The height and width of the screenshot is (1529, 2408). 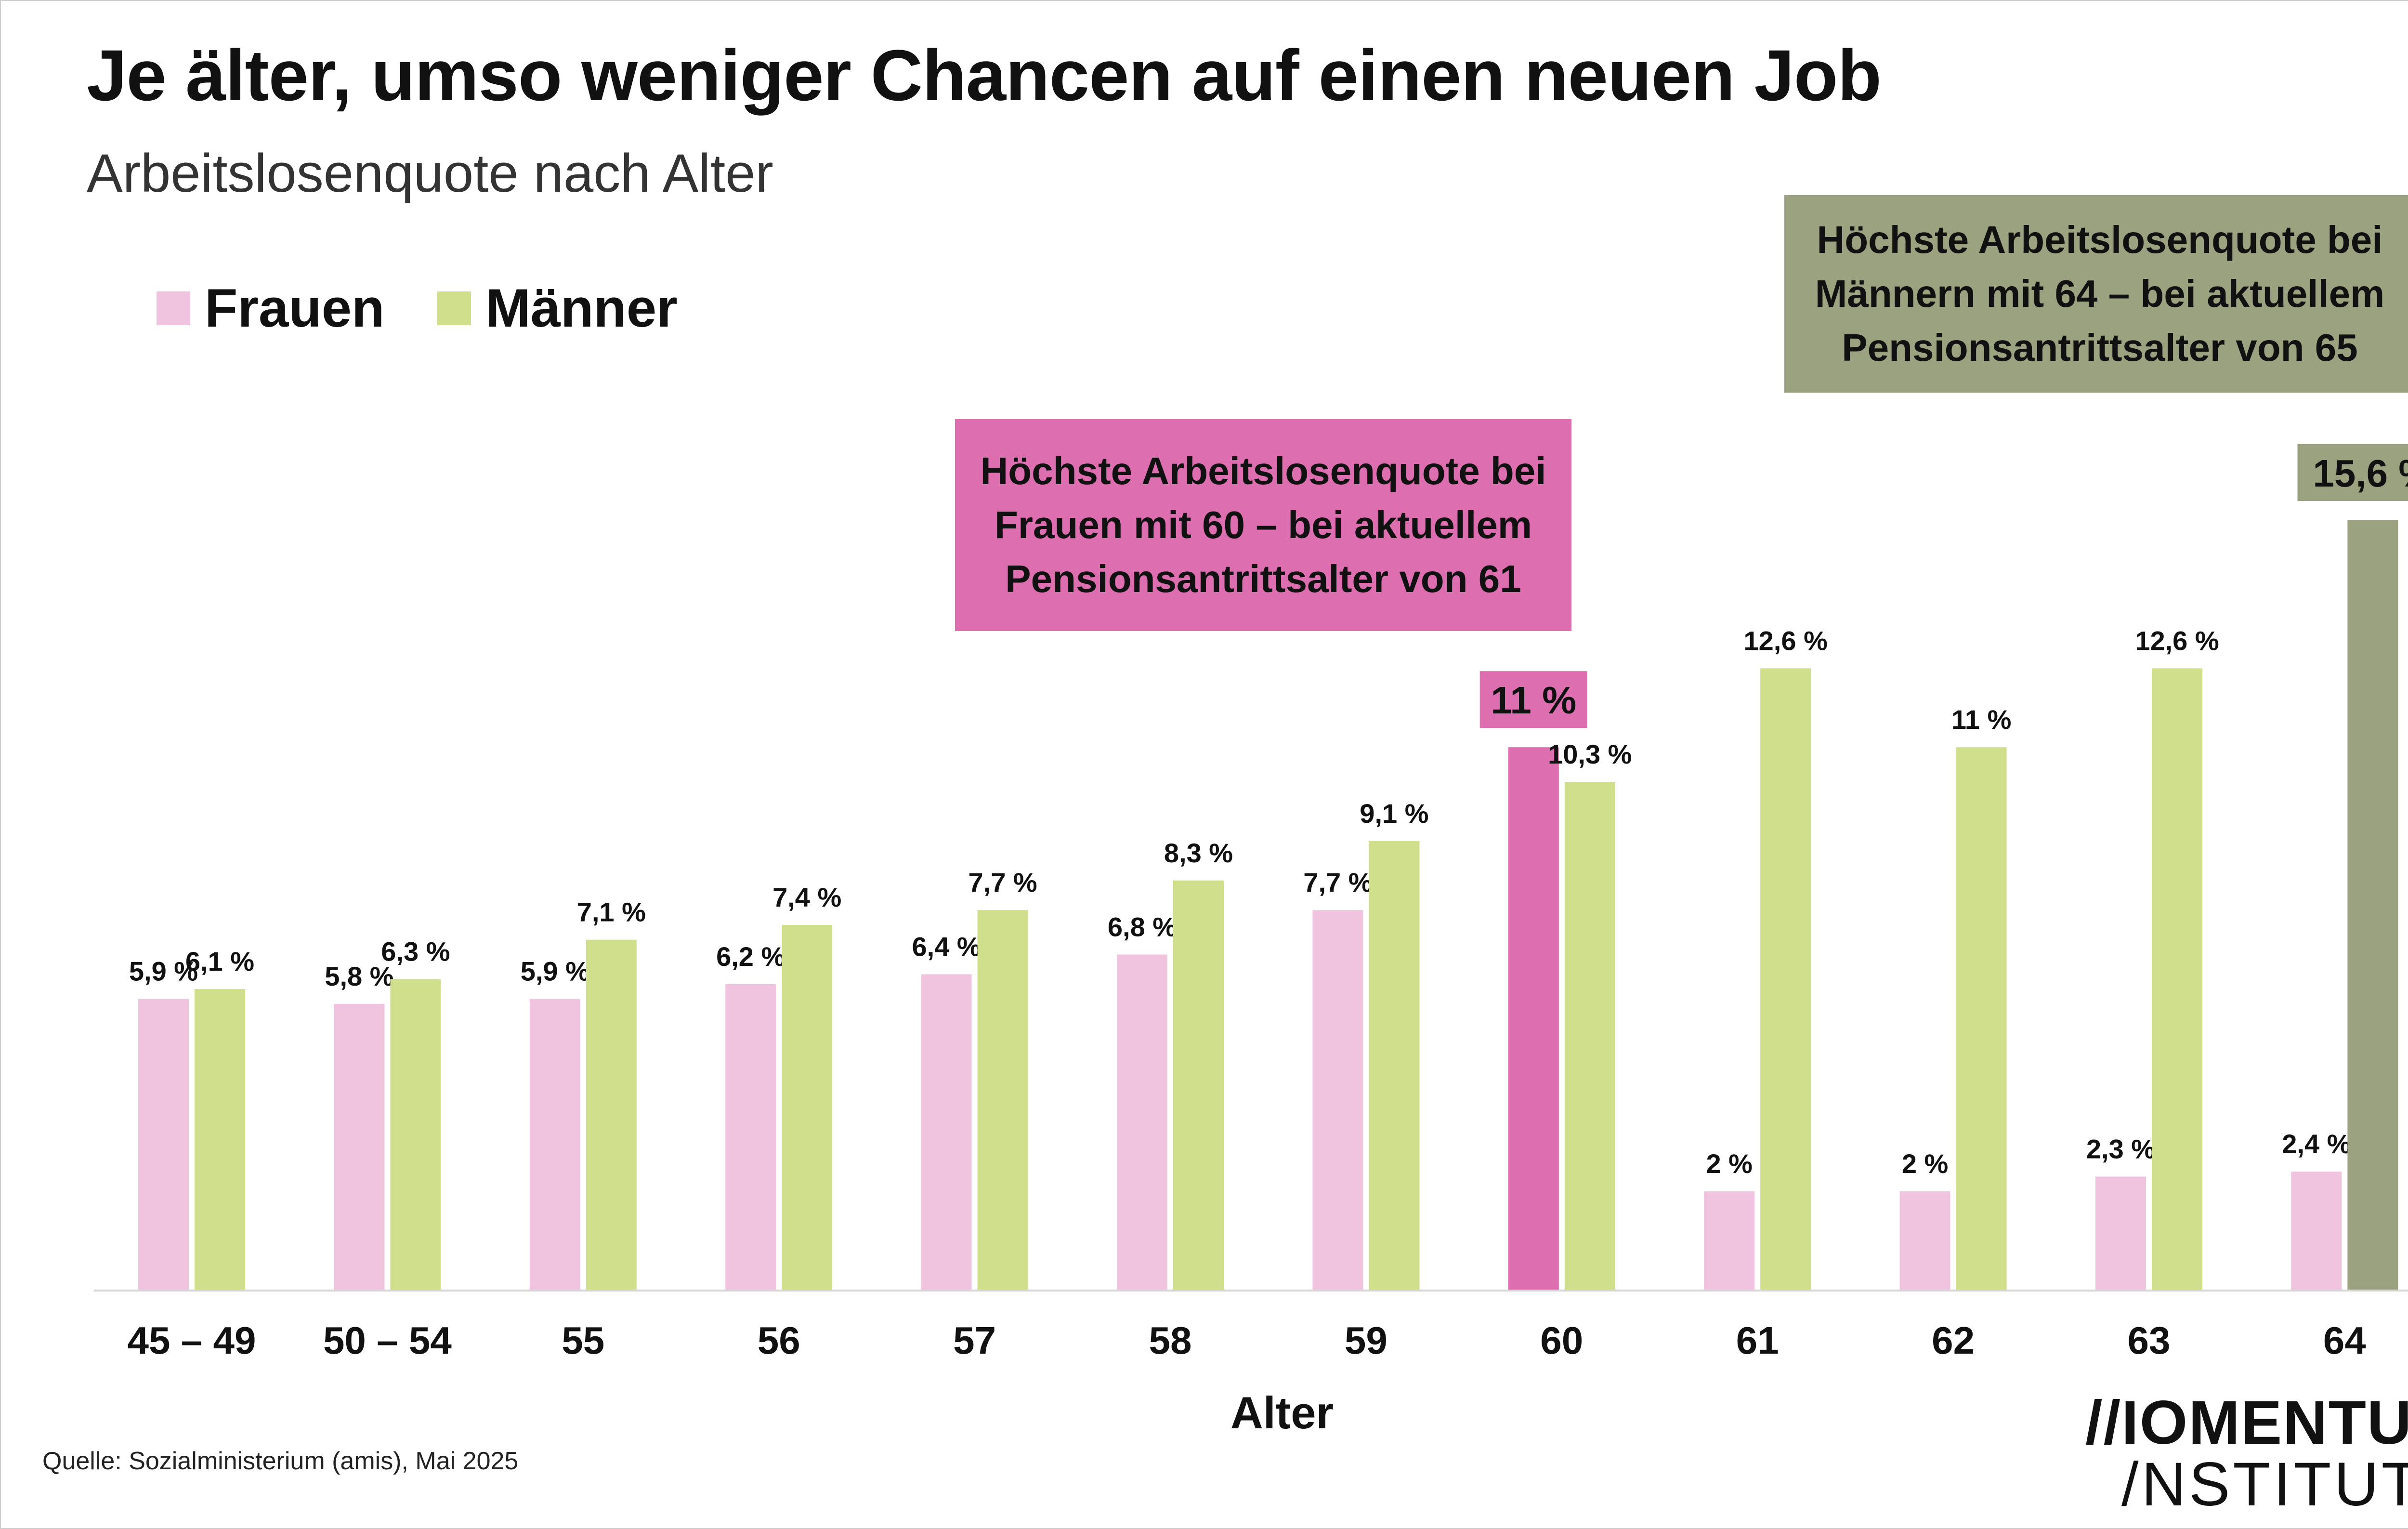 I want to click on value-label-frauen-59: 7,7 %, so click(x=1337, y=882).